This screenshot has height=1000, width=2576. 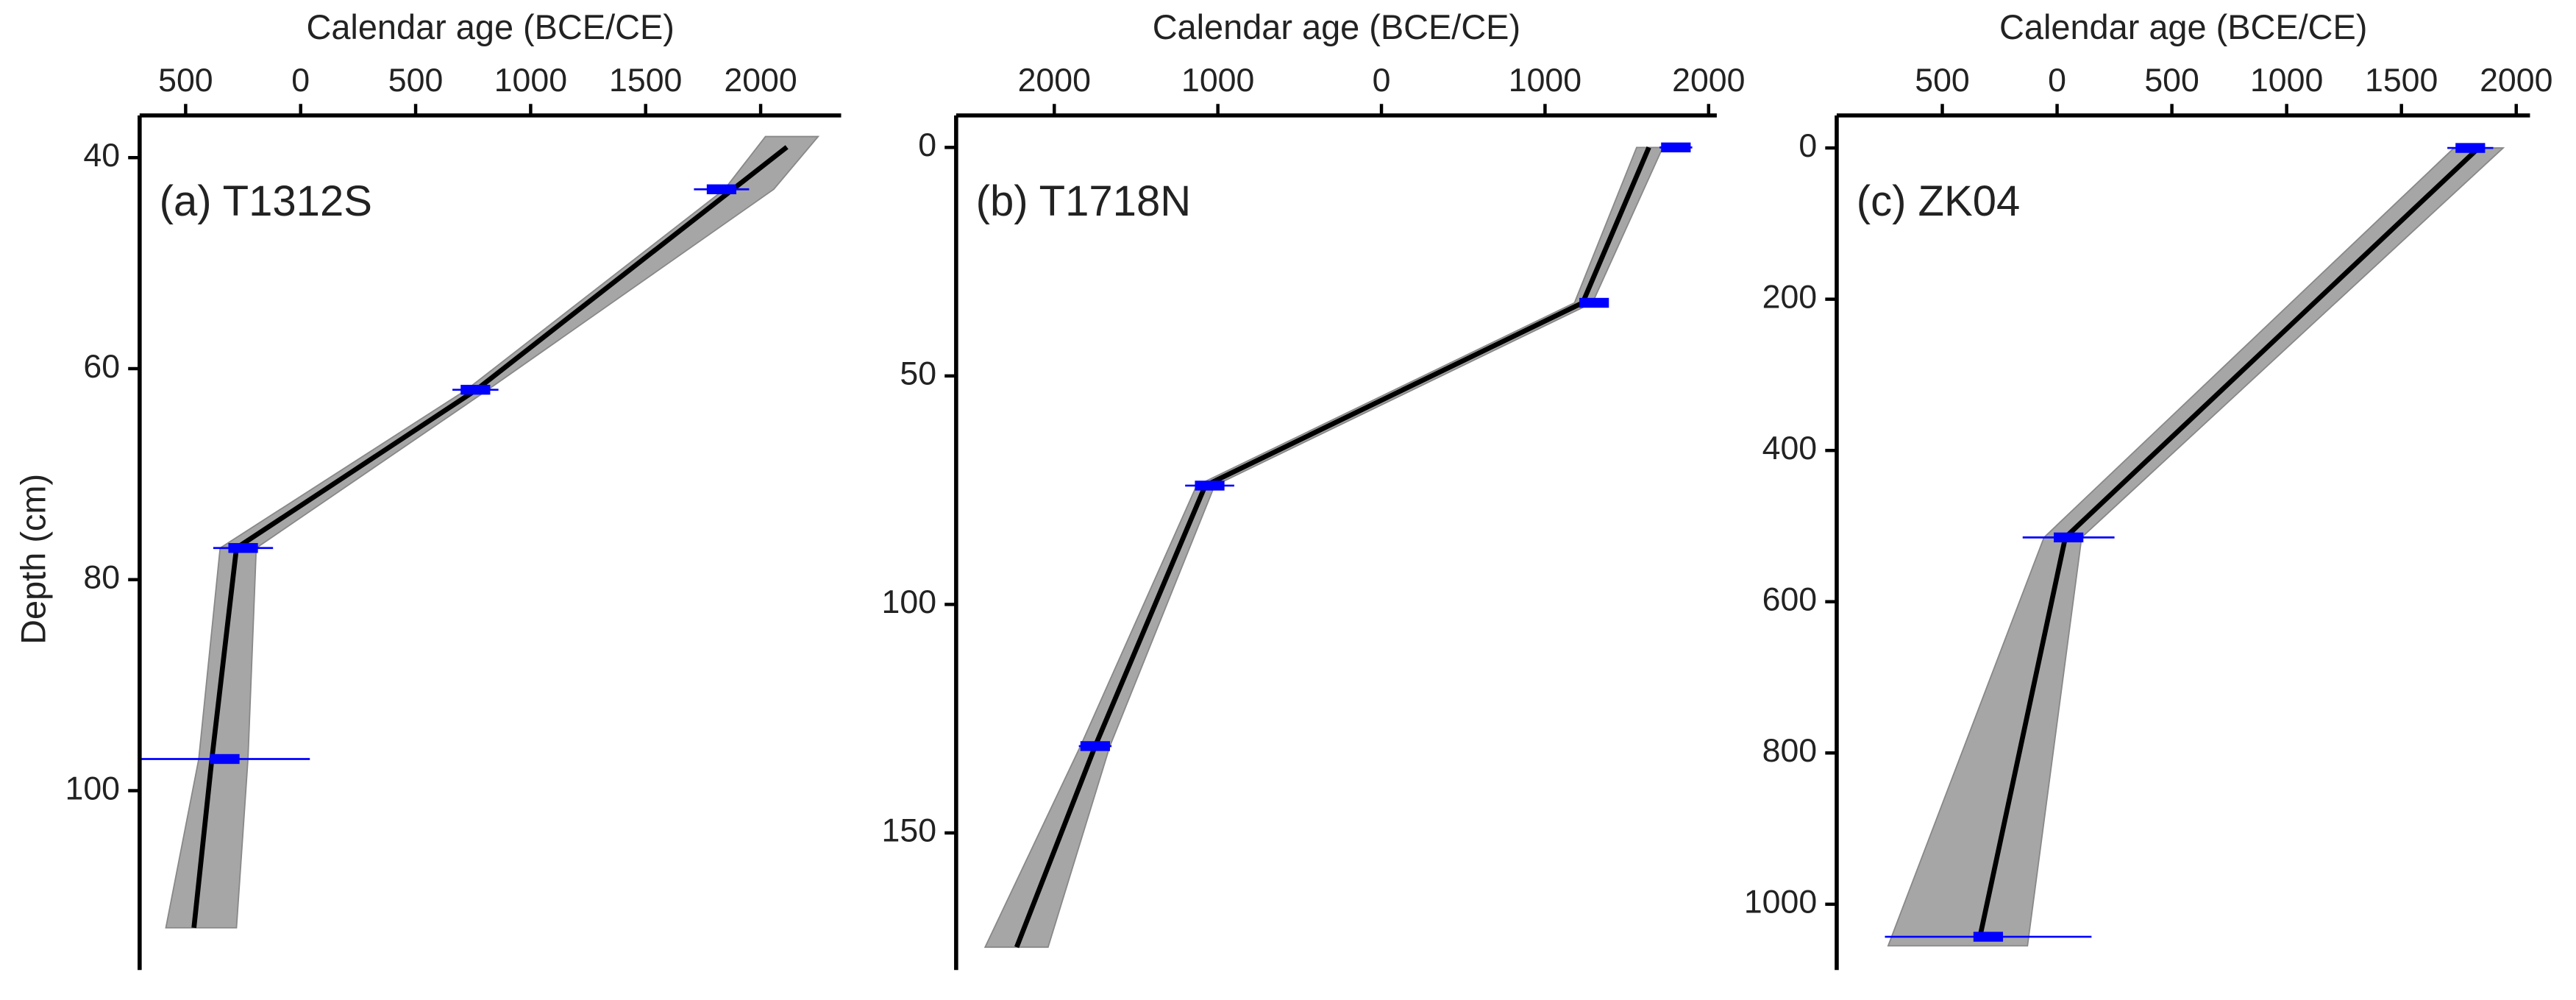 What do you see at coordinates (101, 578) in the screenshot?
I see `y-tick-label: 80` at bounding box center [101, 578].